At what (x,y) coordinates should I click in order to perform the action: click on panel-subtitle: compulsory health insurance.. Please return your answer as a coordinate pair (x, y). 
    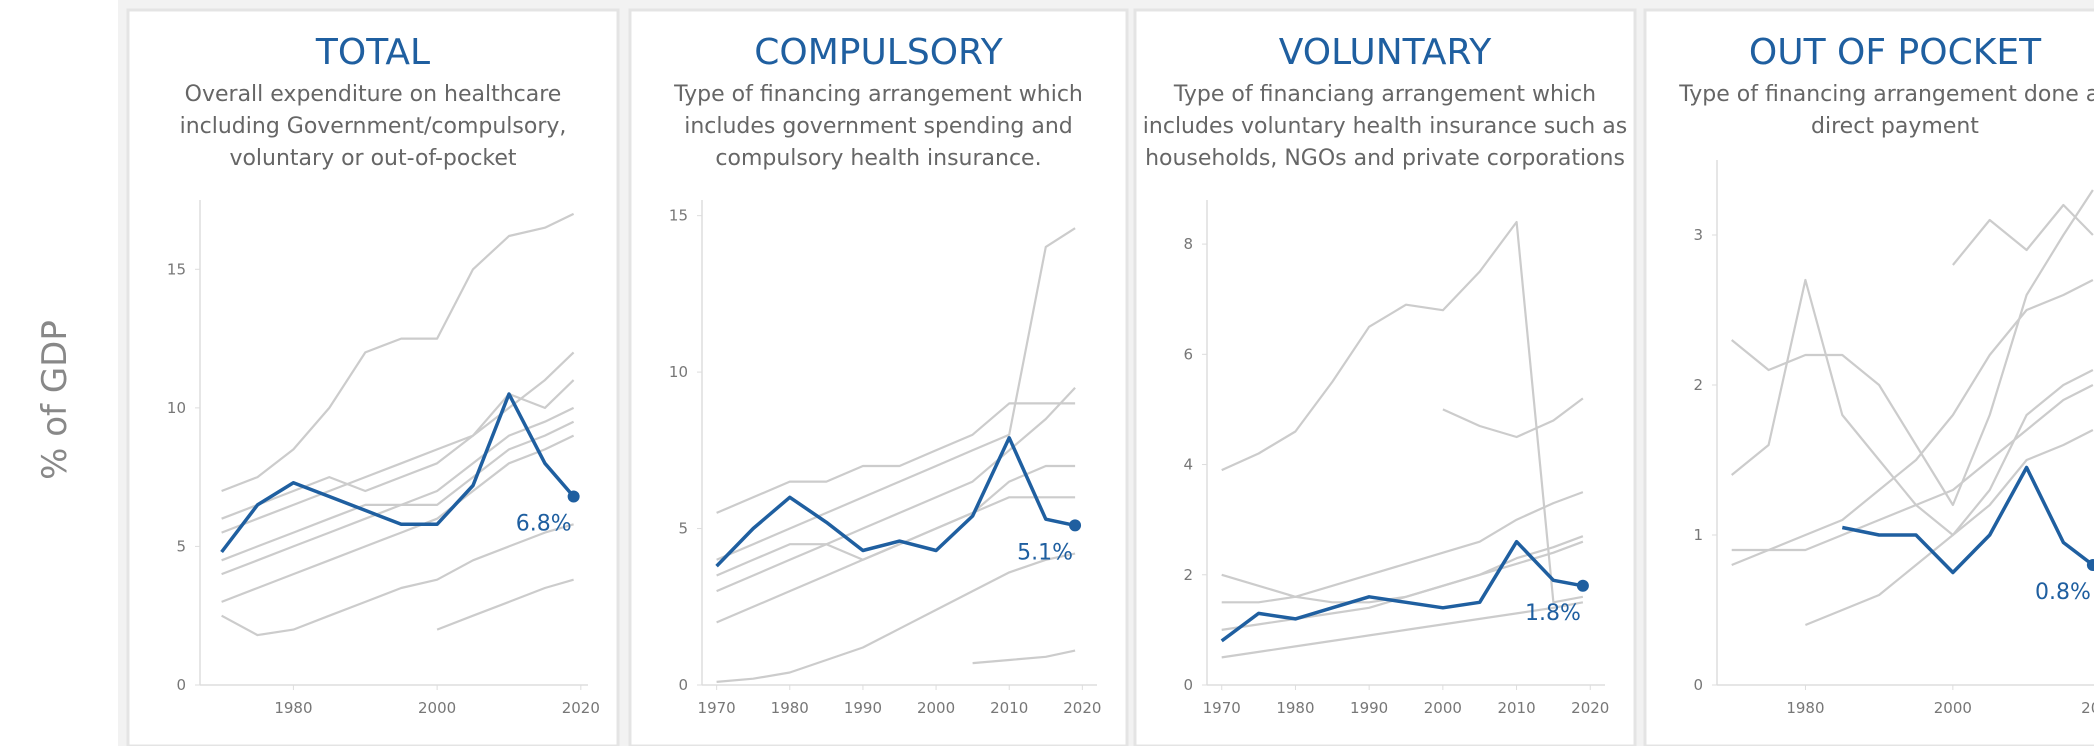
    Looking at the image, I should click on (878, 158).